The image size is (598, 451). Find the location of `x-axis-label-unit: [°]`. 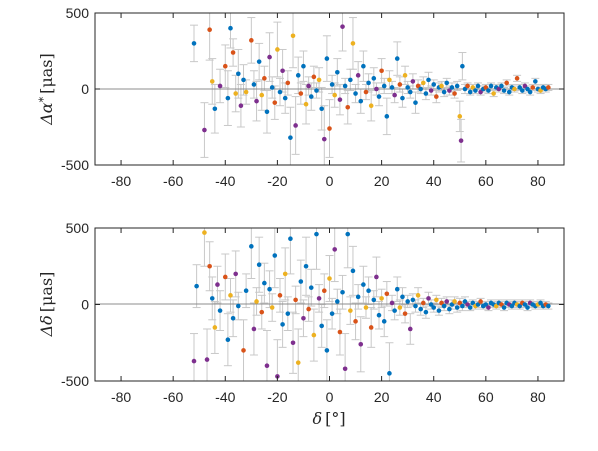

x-axis-label-unit: [°] is located at coordinates (335, 418).